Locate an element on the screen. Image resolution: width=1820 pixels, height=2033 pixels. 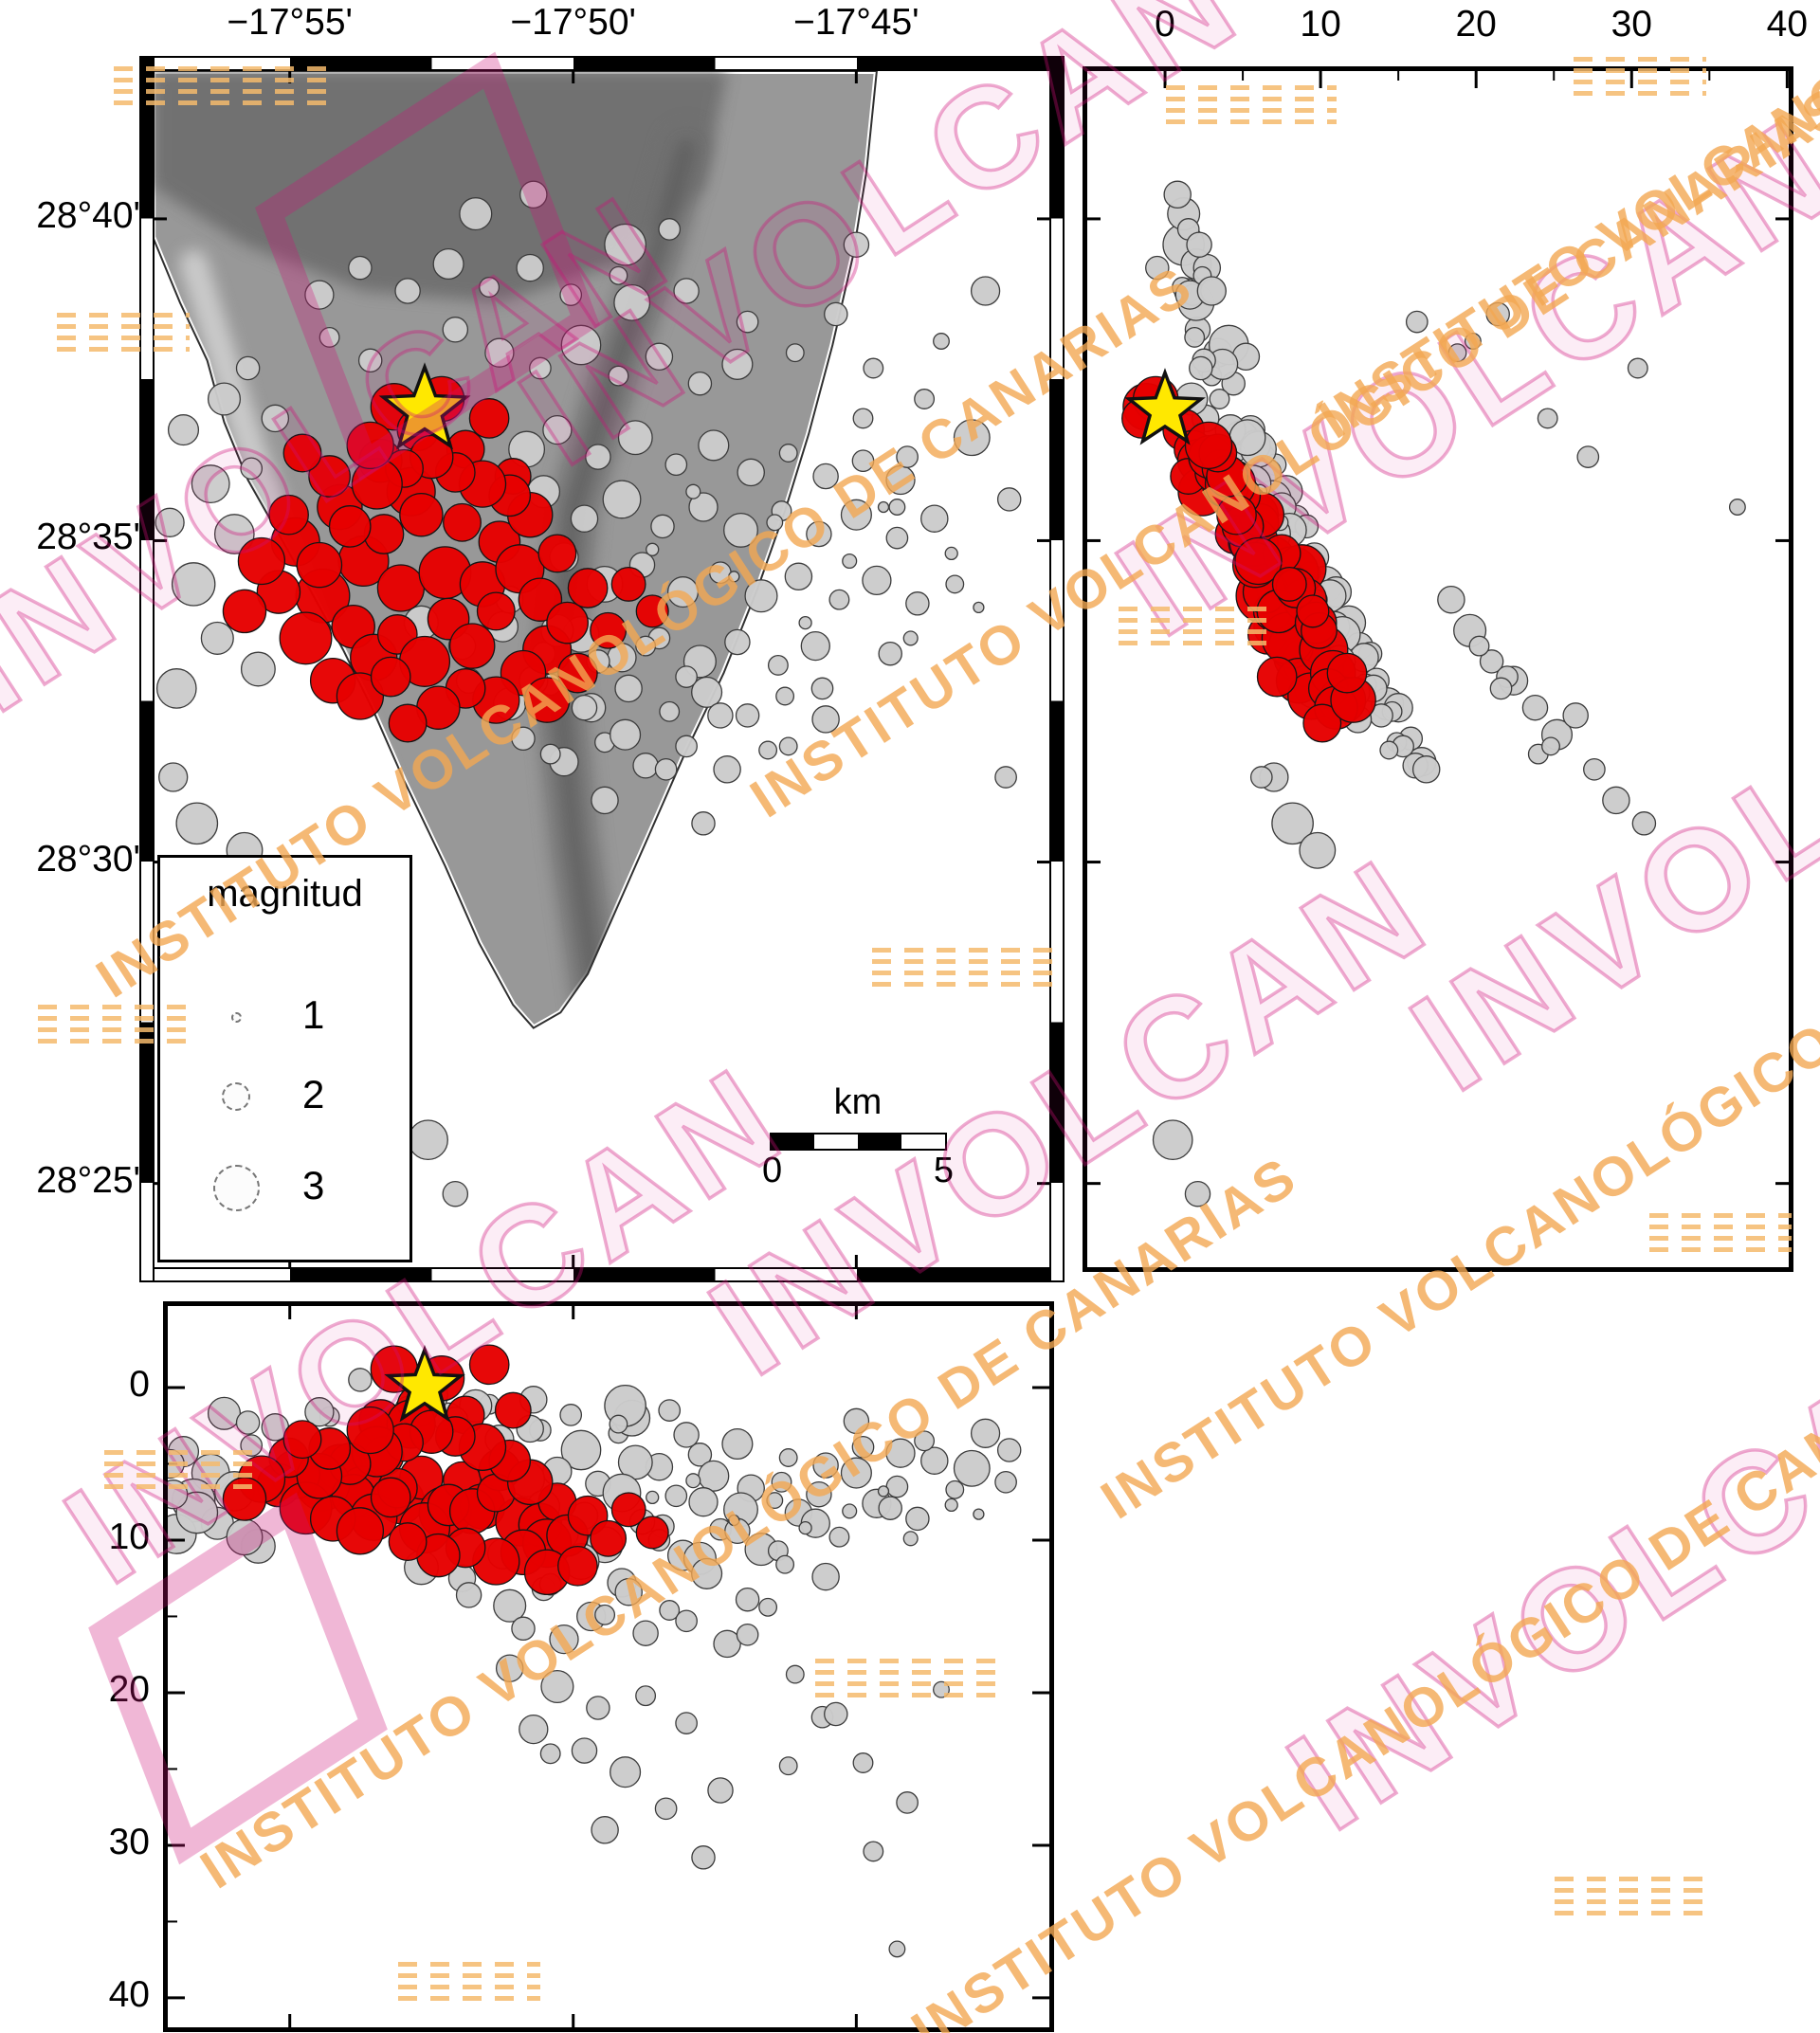
depth-tick-label: 40 is located at coordinates (129, 1994).